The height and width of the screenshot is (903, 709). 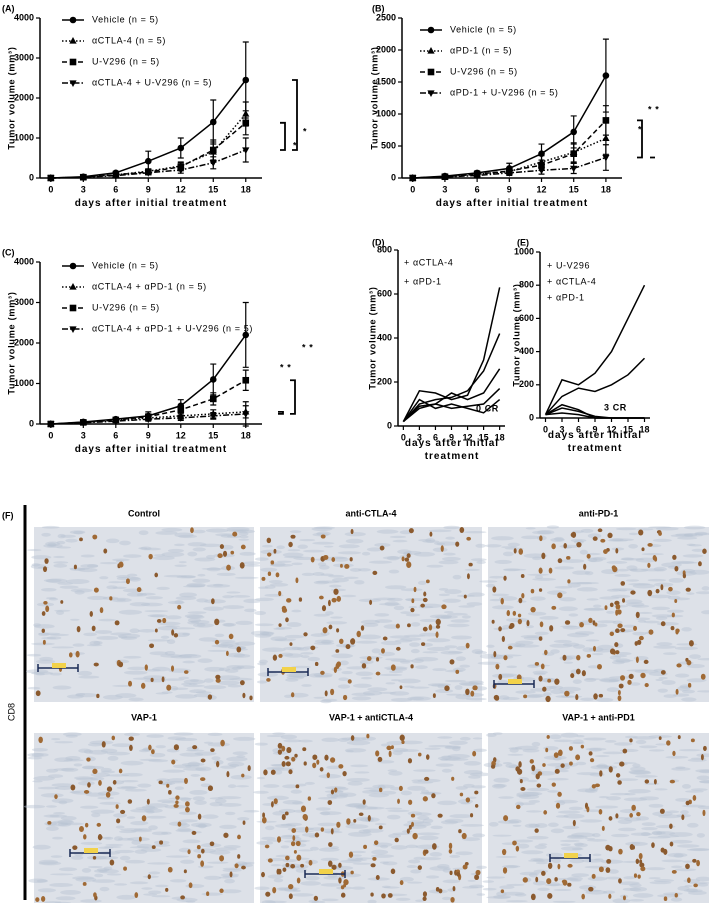 I want to click on x-tick-label: 12, so click(x=611, y=429).